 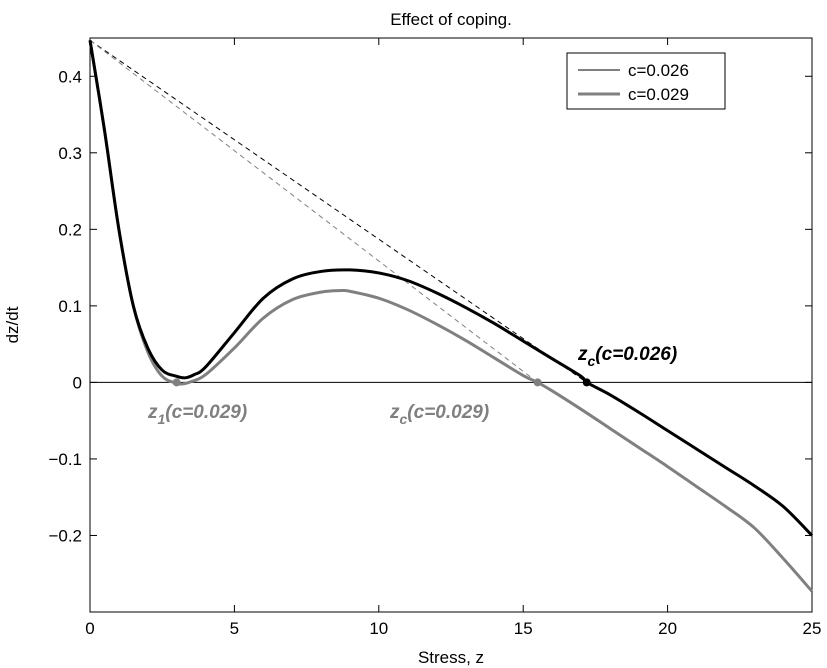 What do you see at coordinates (65, 459) in the screenshot?
I see `y-tick-label: −0.1` at bounding box center [65, 459].